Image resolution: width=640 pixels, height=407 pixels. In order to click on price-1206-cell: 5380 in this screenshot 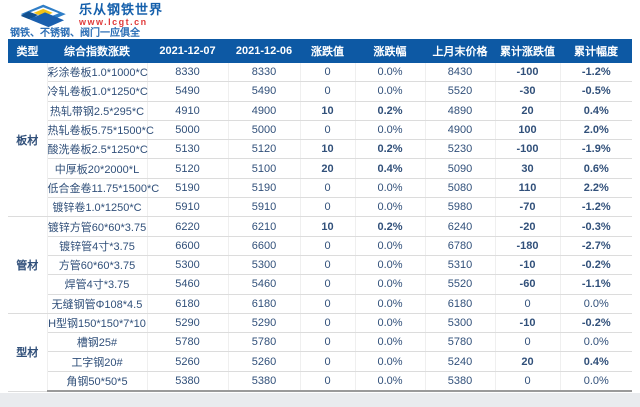, I will do `click(264, 382)`.